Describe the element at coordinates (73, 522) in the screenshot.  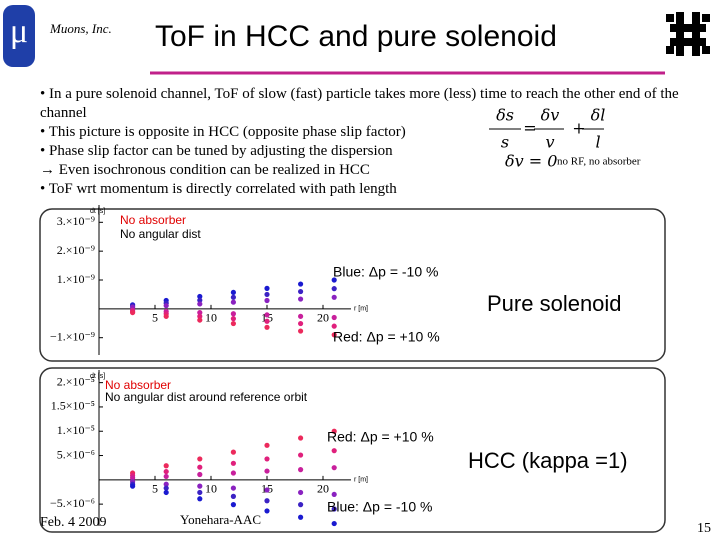
I see `footer-date: Feb. 4 2009` at that location.